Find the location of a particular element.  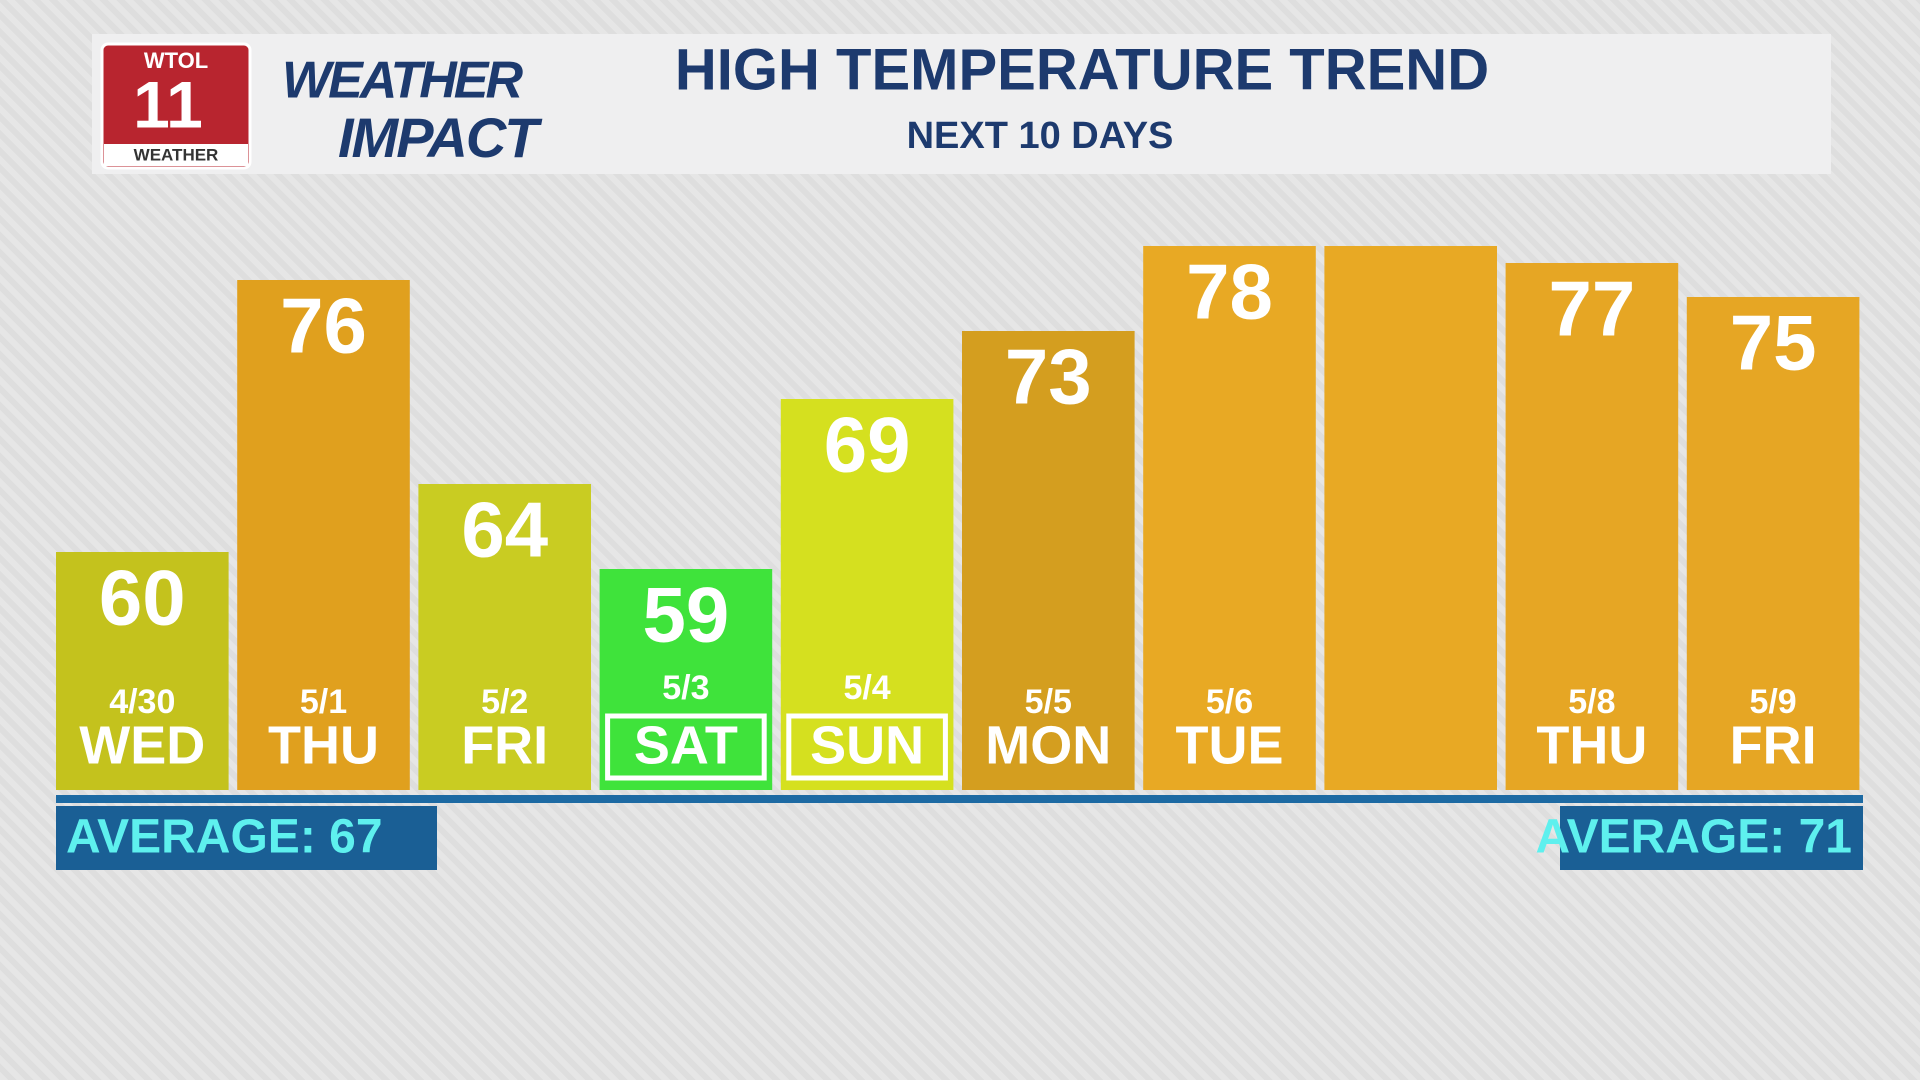

date-label: 5/3 is located at coordinates (685, 688).